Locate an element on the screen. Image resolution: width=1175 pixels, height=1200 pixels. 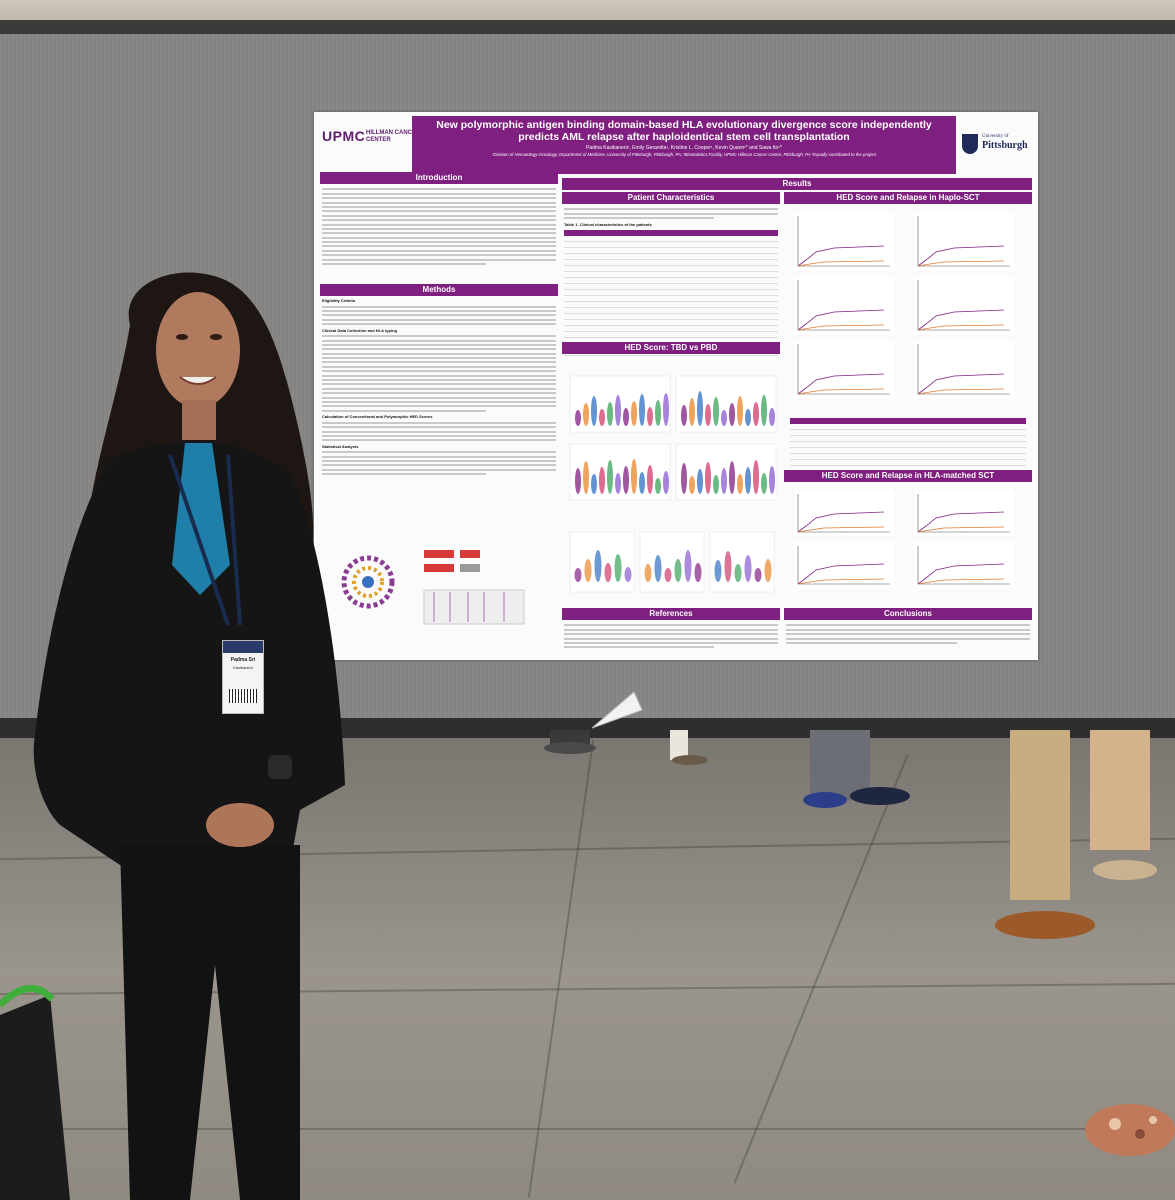
molecular-wheel-icon is located at coordinates (368, 582).